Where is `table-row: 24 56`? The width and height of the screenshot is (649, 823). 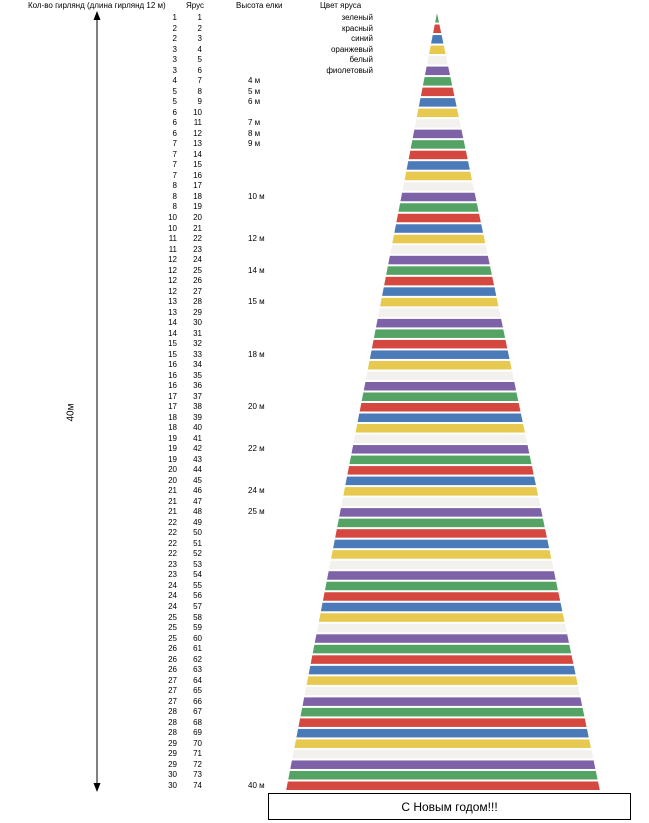
table-row: 24 56 is located at coordinates (150, 596).